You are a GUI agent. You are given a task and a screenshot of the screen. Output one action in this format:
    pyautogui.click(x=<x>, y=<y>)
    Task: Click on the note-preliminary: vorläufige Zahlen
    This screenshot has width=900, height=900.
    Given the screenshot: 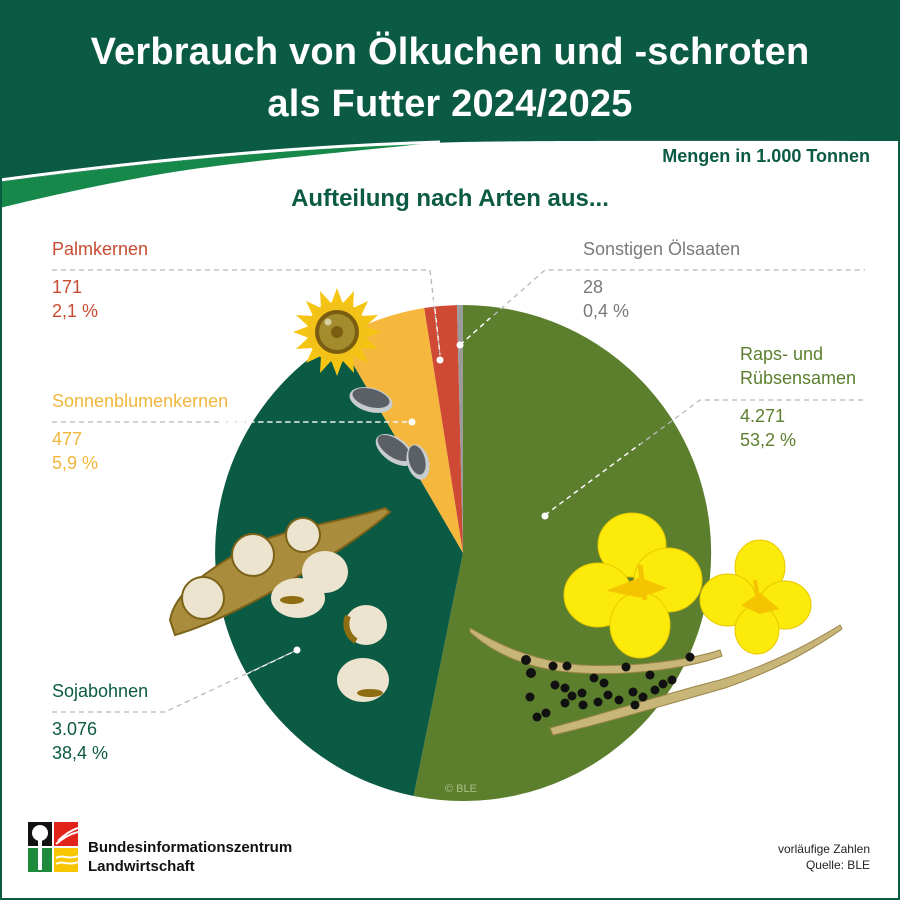 What is the action you would take?
    pyautogui.click(x=823, y=849)
    